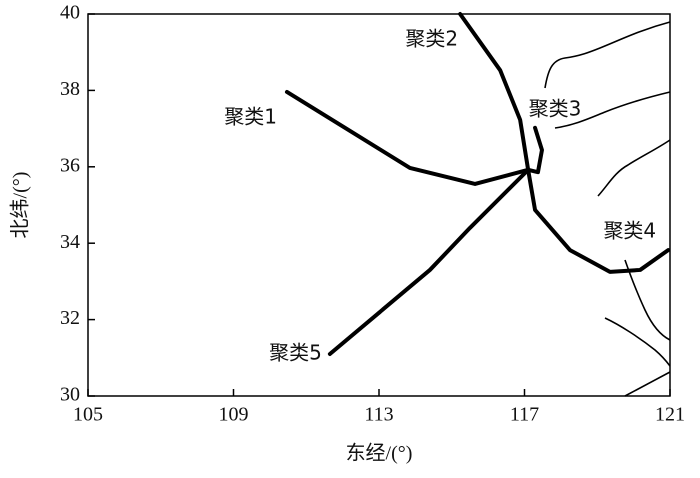 This screenshot has height=478, width=700. I want to click on y-tick-label: 30, so click(70, 395).